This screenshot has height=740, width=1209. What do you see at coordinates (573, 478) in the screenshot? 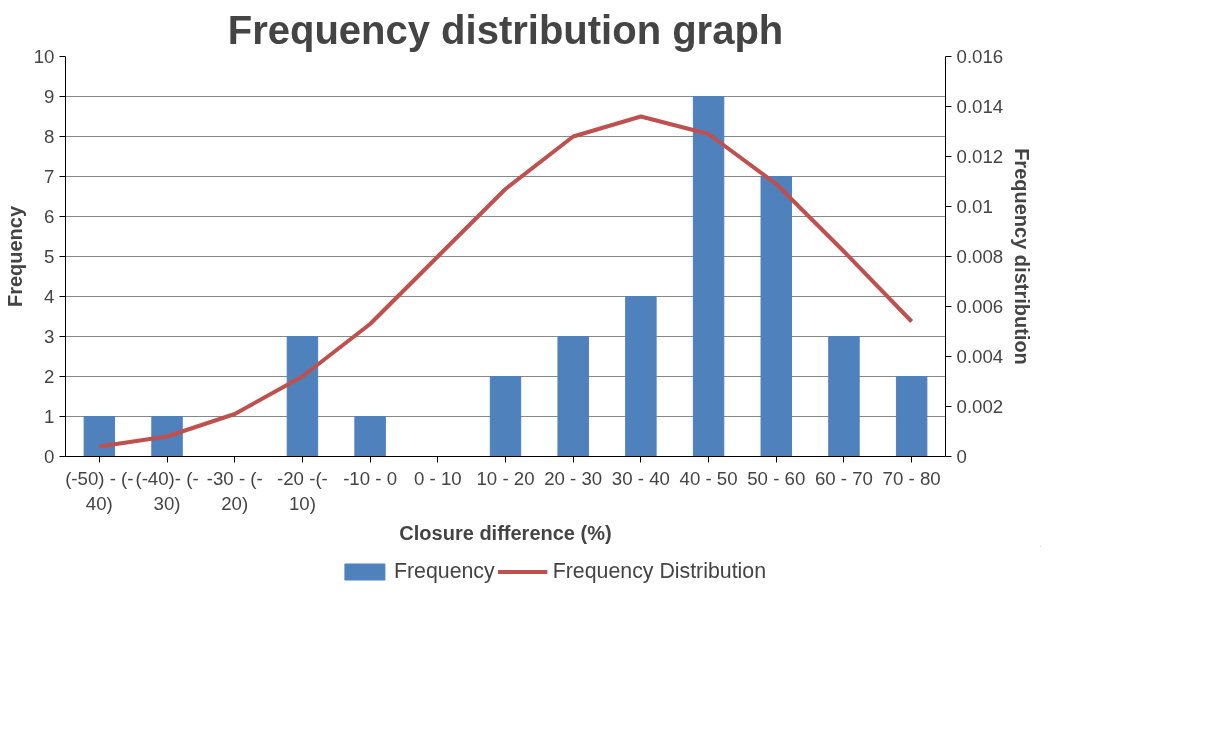
I see `x-tick-label: 20 - 30` at bounding box center [573, 478].